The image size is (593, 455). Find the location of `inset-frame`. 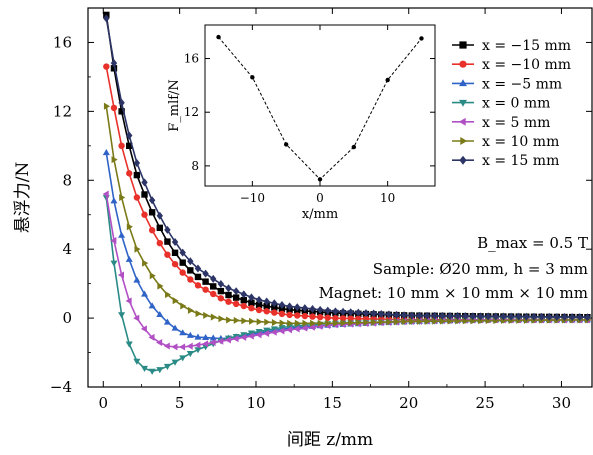

inset-frame is located at coordinates (320, 105).